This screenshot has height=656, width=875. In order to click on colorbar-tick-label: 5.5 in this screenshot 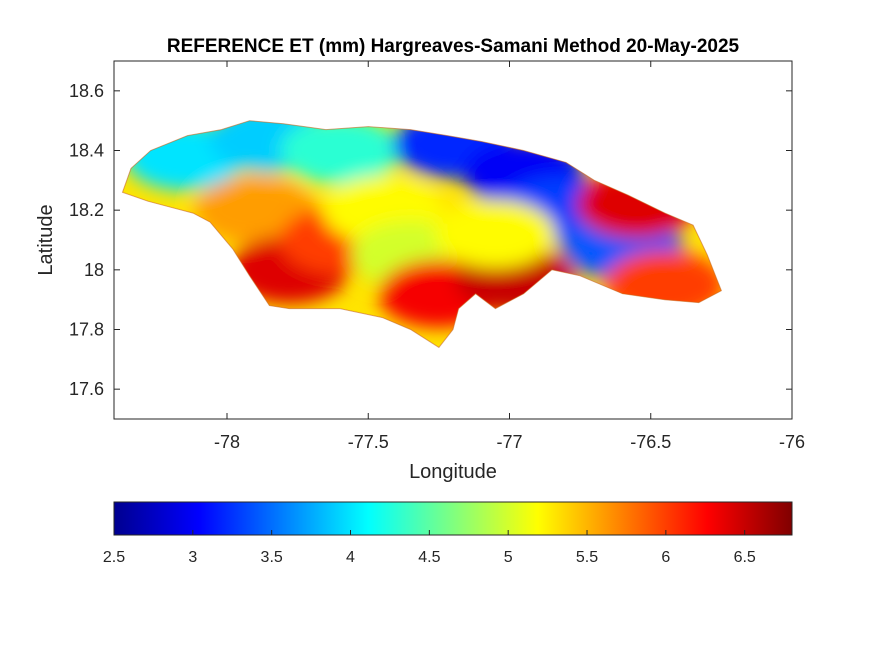, I will do `click(587, 557)`.